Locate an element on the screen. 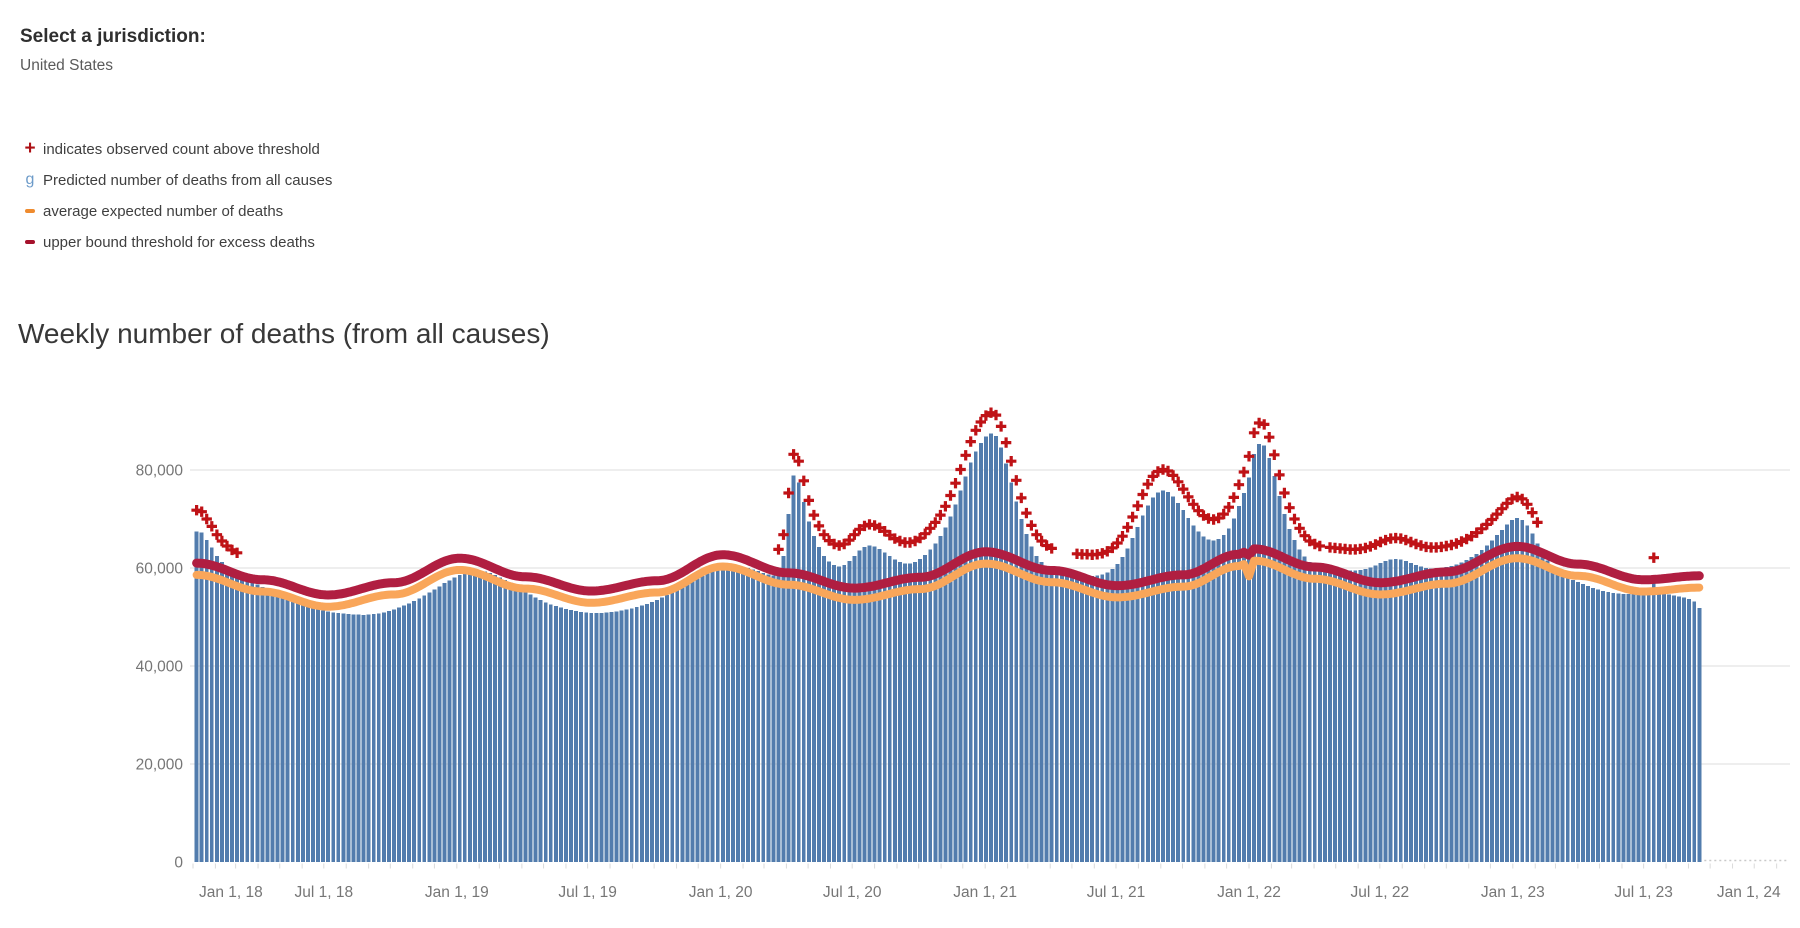 The height and width of the screenshot is (928, 1800). upper-bound-threshold-line is located at coordinates (948, 570).